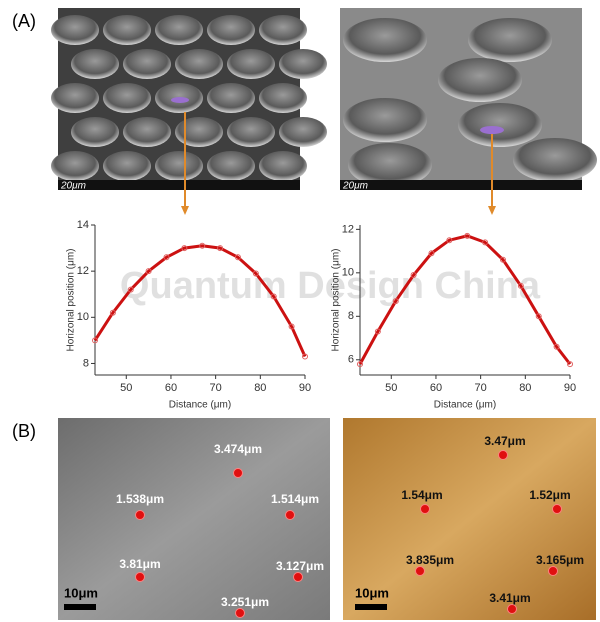 This screenshot has width=600, height=622. I want to click on point-label: 1.54μm, so click(421, 495).